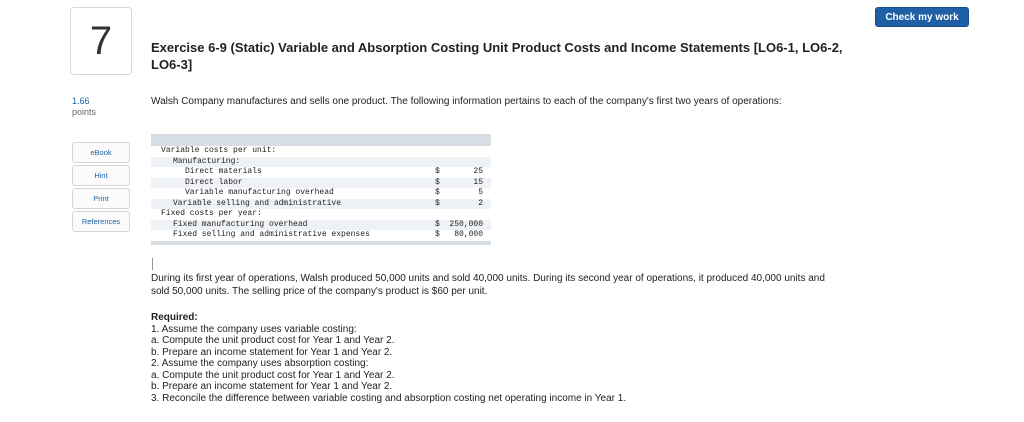 The width and height of the screenshot is (1024, 422). What do you see at coordinates (223, 171) in the screenshot?
I see `row-label: Direct materials` at bounding box center [223, 171].